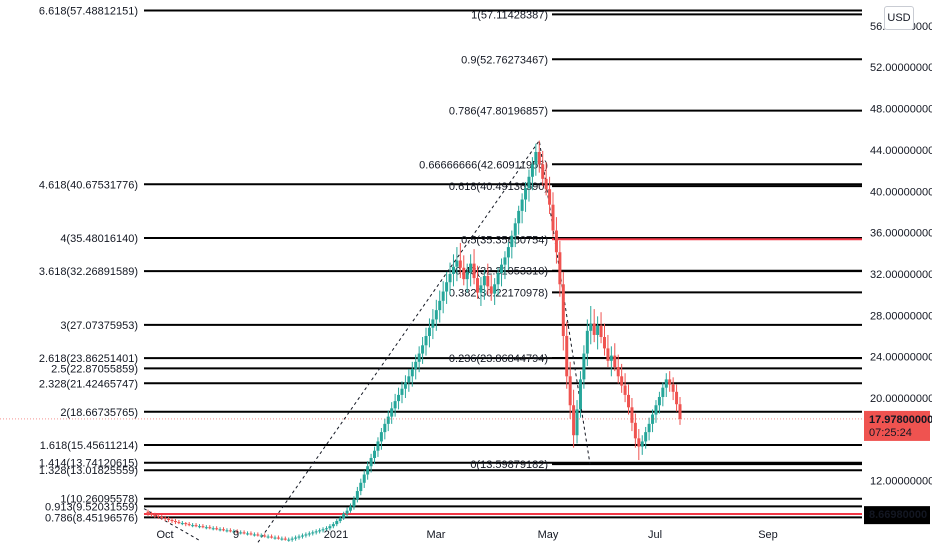 This screenshot has width=932, height=550. I want to click on fib-trend-dashed-line, so click(172, 525).